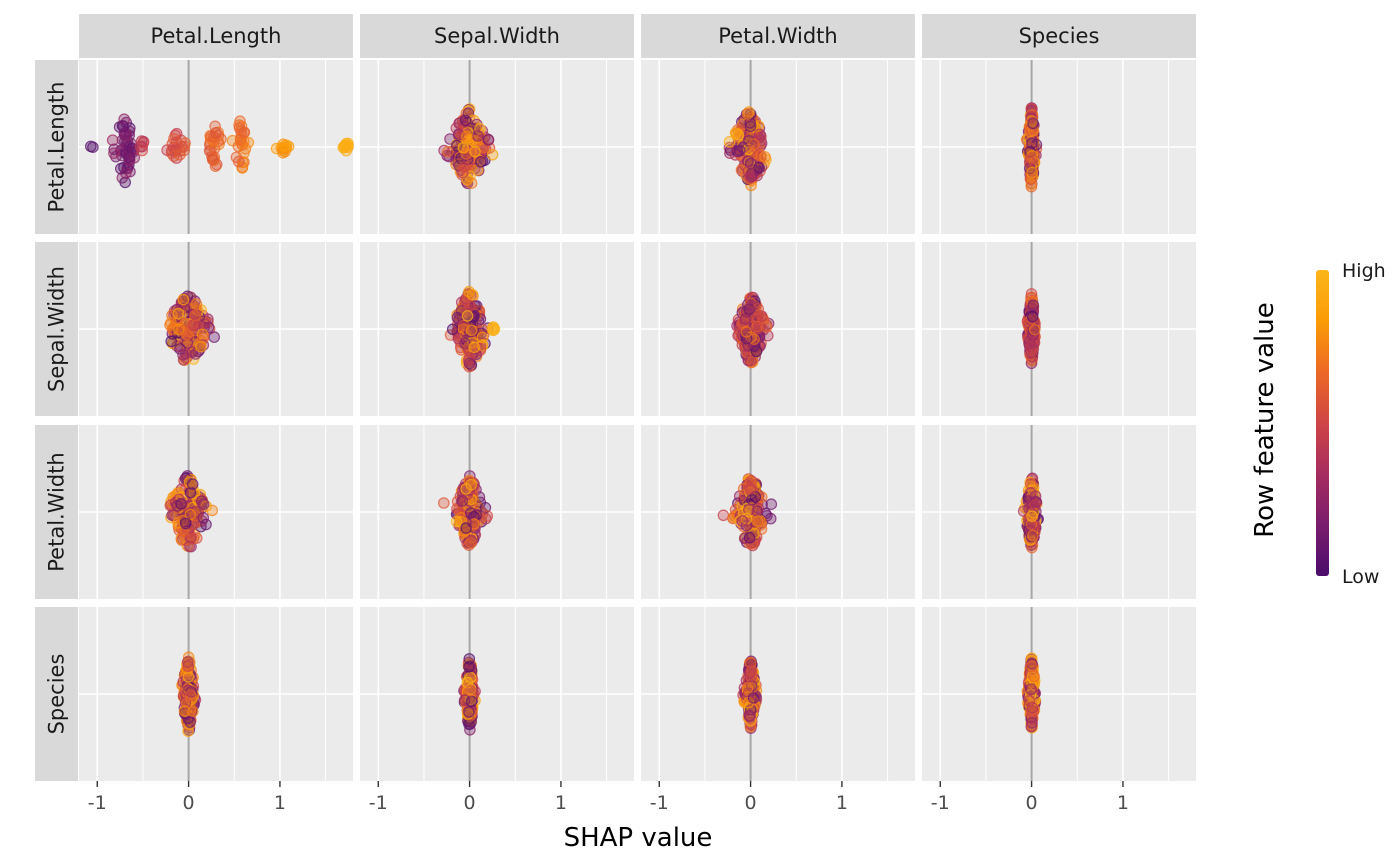 The image size is (1400, 866). I want to click on legend-title: Row feature value, so click(1265, 420).